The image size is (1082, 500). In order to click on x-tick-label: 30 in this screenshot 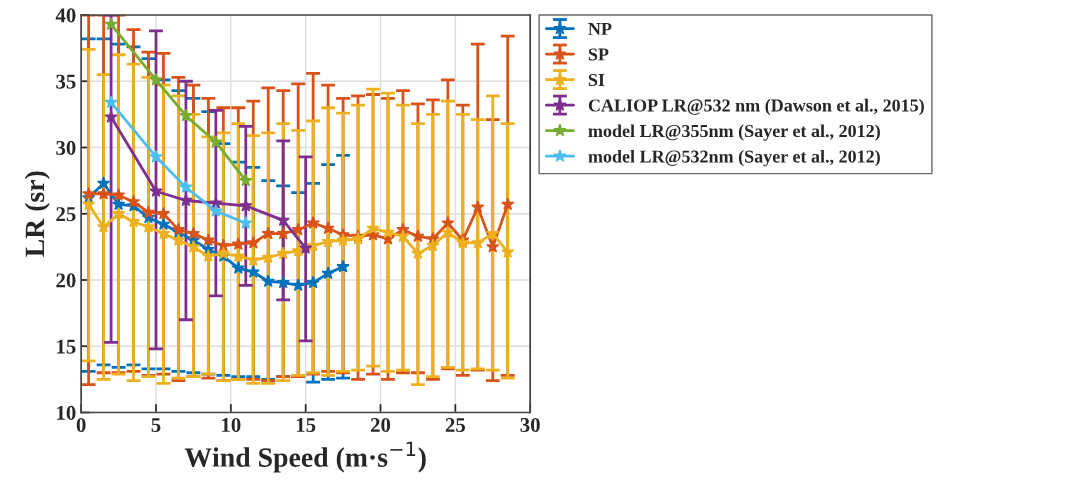, I will do `click(530, 425)`.